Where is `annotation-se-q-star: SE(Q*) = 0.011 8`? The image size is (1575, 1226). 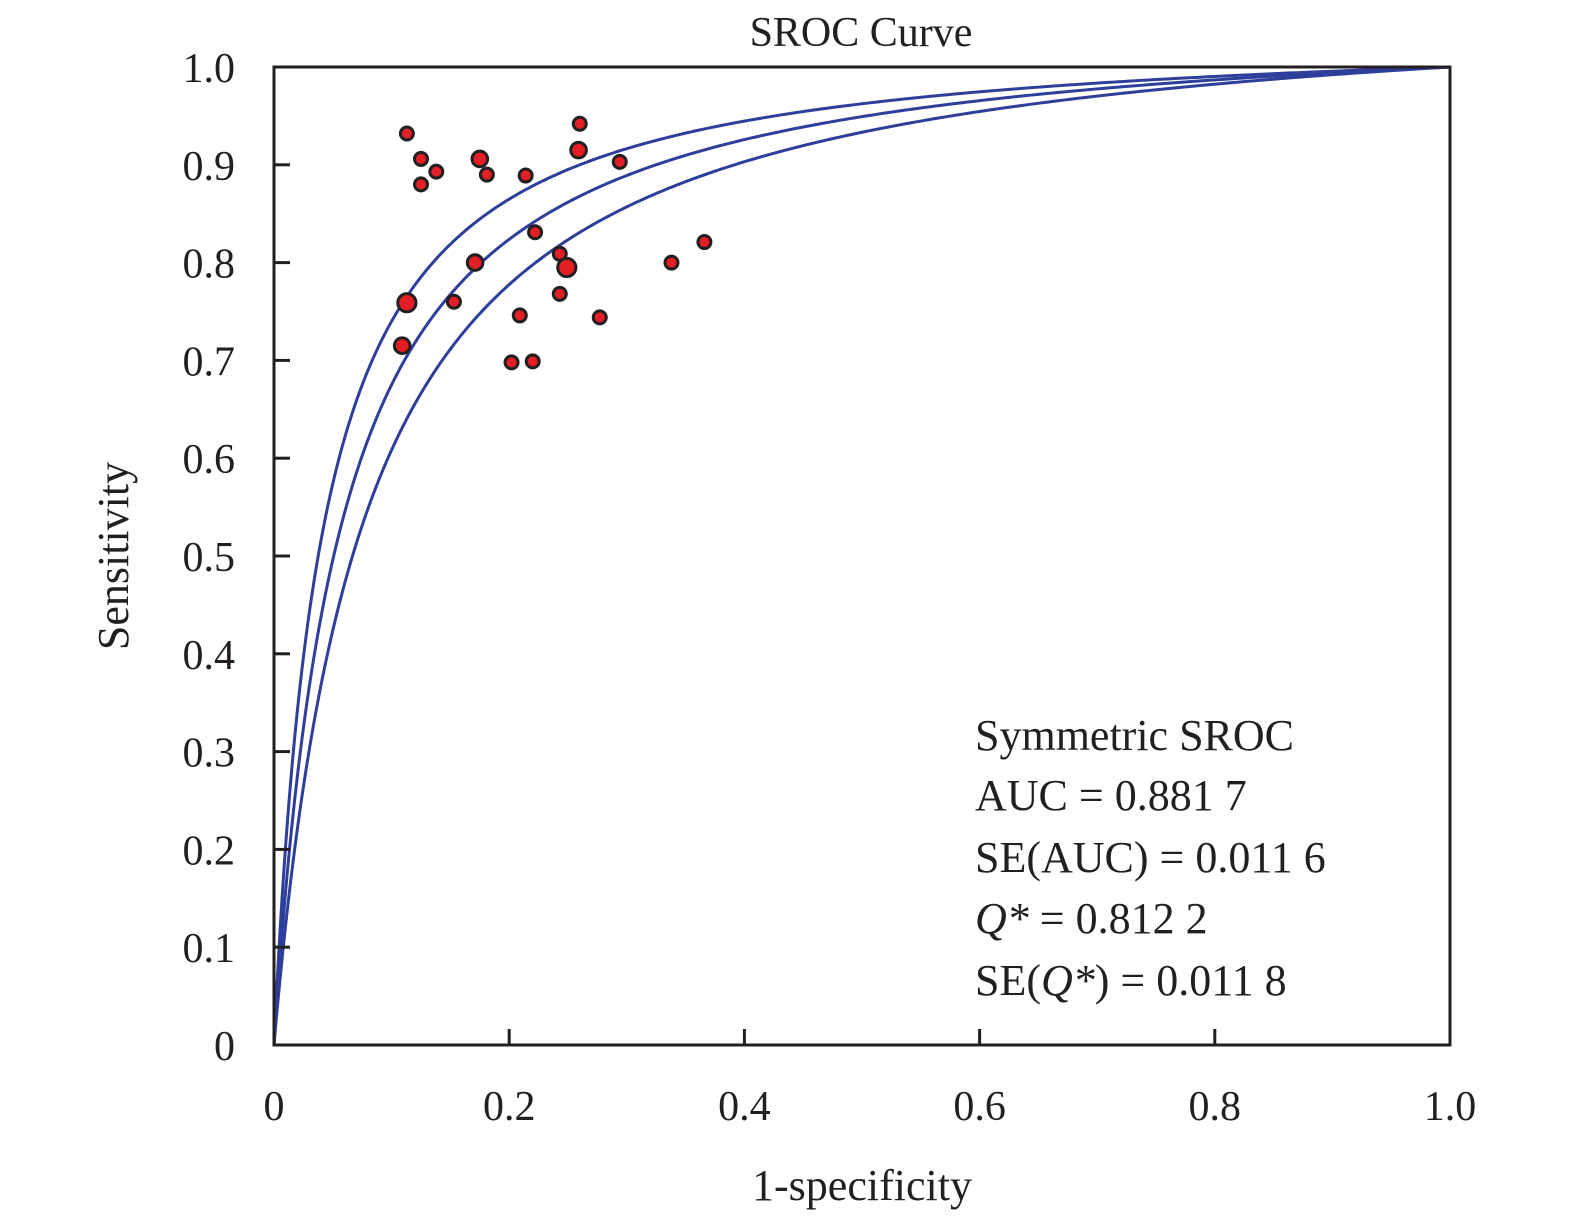 annotation-se-q-star: SE(Q*) = 0.011 8 is located at coordinates (1131, 980).